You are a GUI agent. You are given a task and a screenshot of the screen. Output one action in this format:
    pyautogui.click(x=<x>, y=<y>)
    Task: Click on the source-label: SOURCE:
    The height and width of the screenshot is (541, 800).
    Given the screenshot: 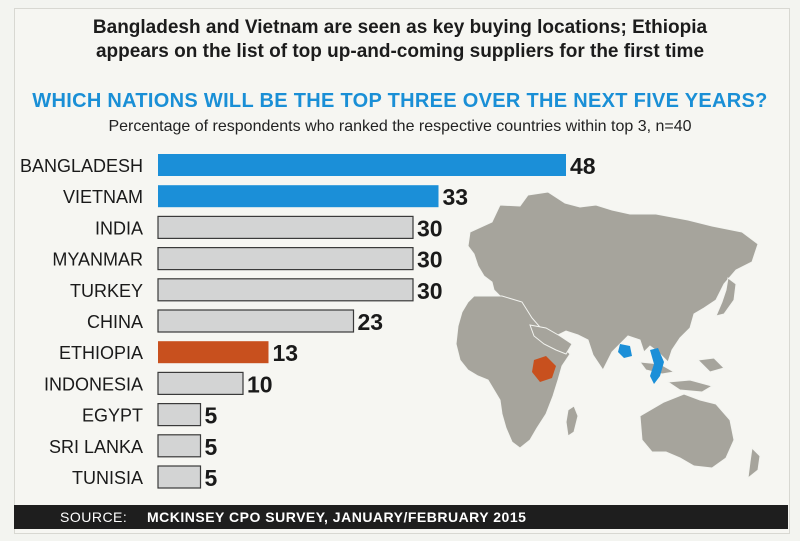 What is the action you would take?
    pyautogui.click(x=94, y=517)
    